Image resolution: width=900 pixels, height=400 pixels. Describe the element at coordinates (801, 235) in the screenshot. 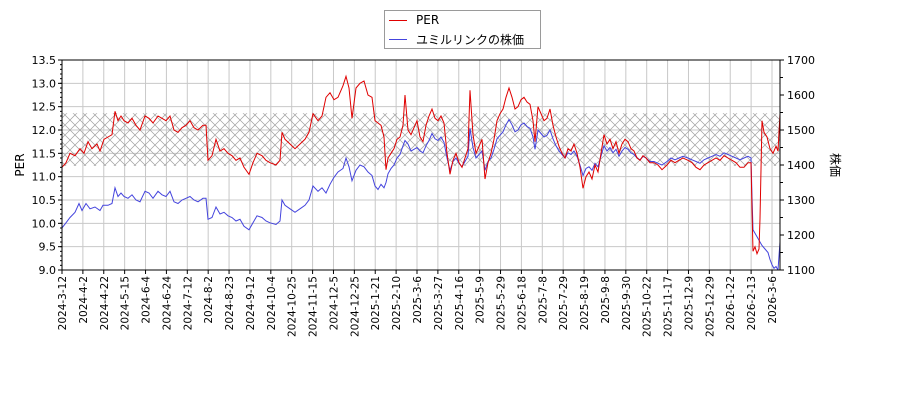

I see `svg-text: 1200` at that location.